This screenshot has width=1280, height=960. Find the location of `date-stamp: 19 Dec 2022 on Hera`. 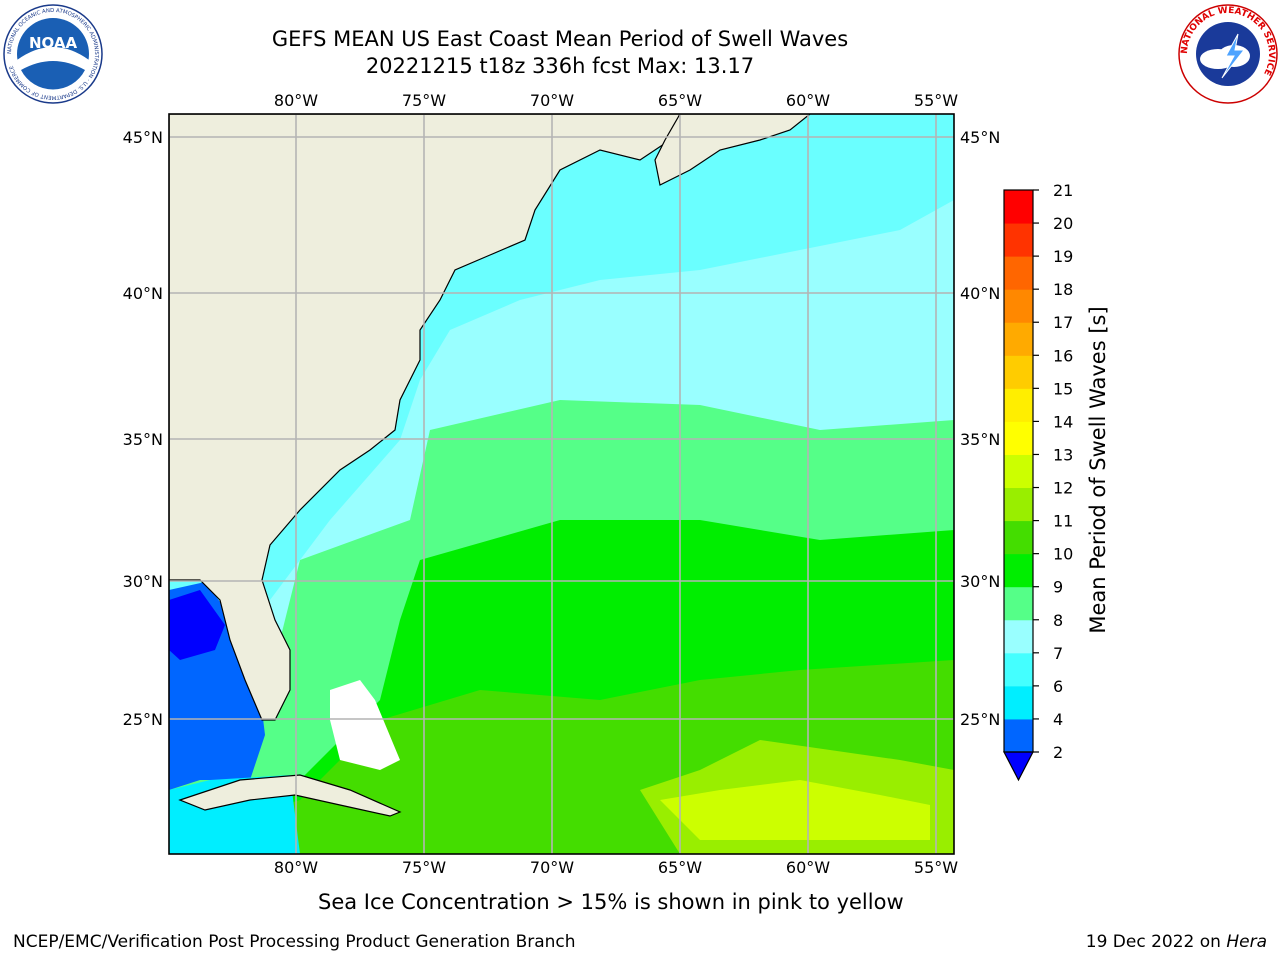

date-stamp: 19 Dec 2022 on Hera is located at coordinates (1176, 942).